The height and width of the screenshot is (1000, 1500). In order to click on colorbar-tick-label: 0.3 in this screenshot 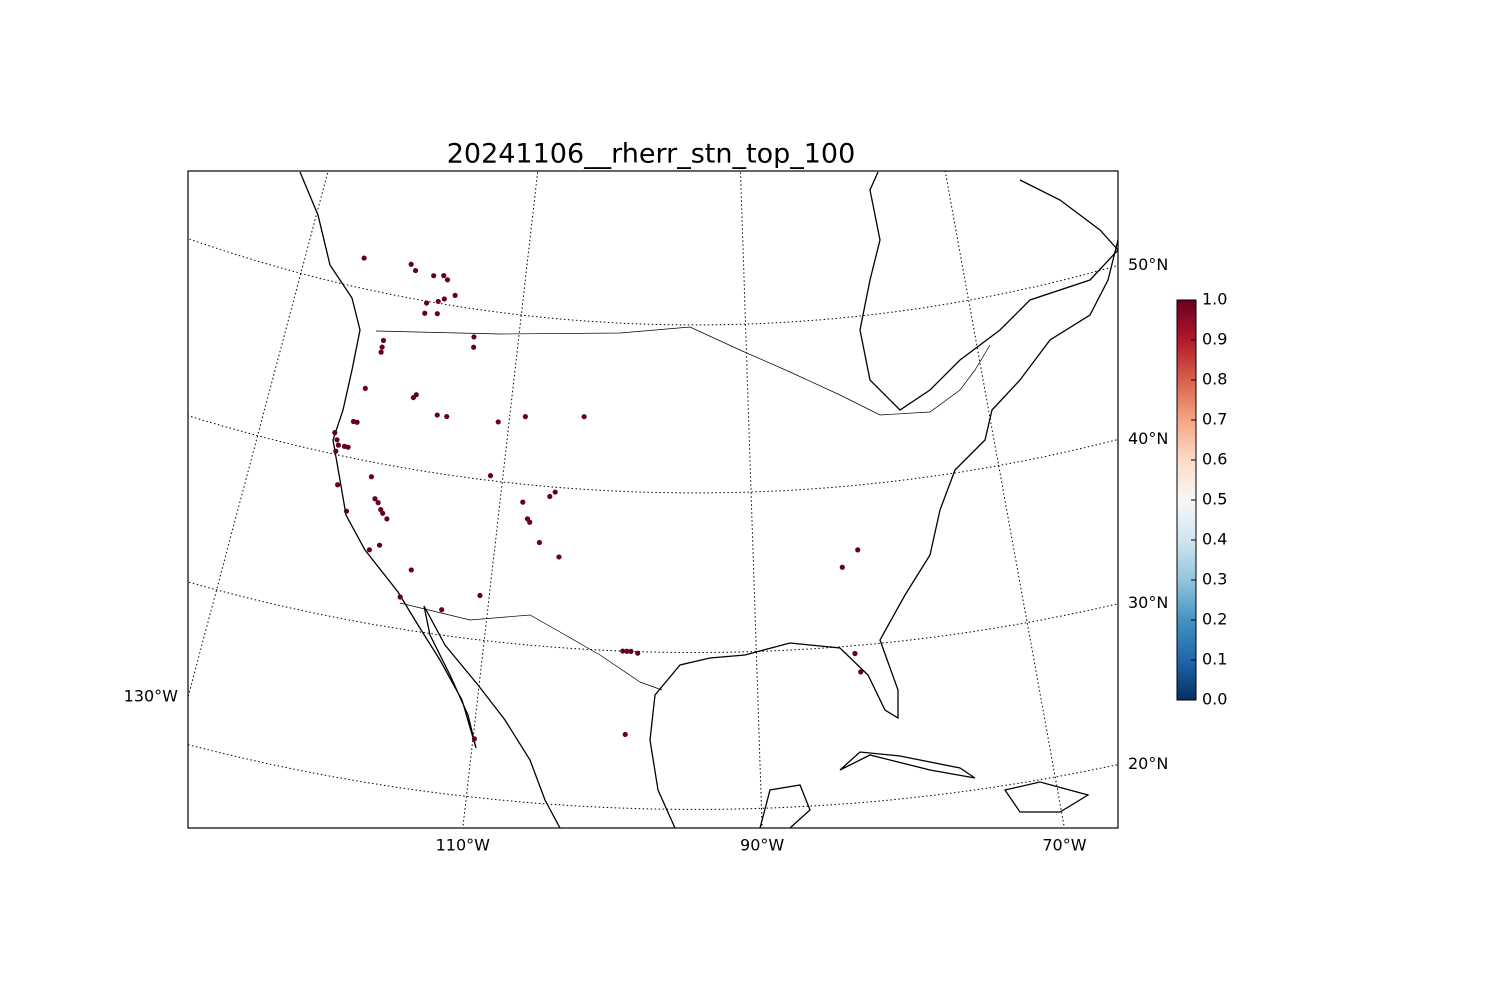, I will do `click(1214, 579)`.